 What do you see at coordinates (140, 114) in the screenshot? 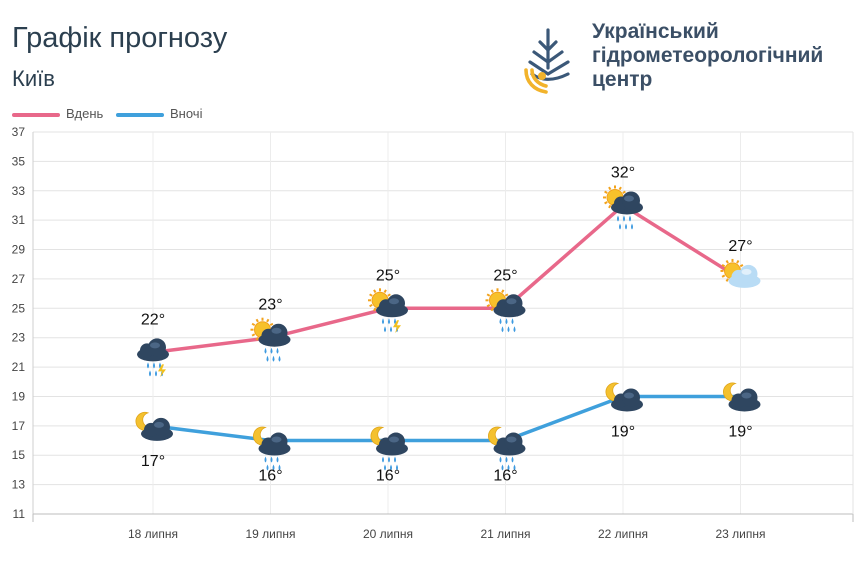
I see `legend-swatch-night` at bounding box center [140, 114].